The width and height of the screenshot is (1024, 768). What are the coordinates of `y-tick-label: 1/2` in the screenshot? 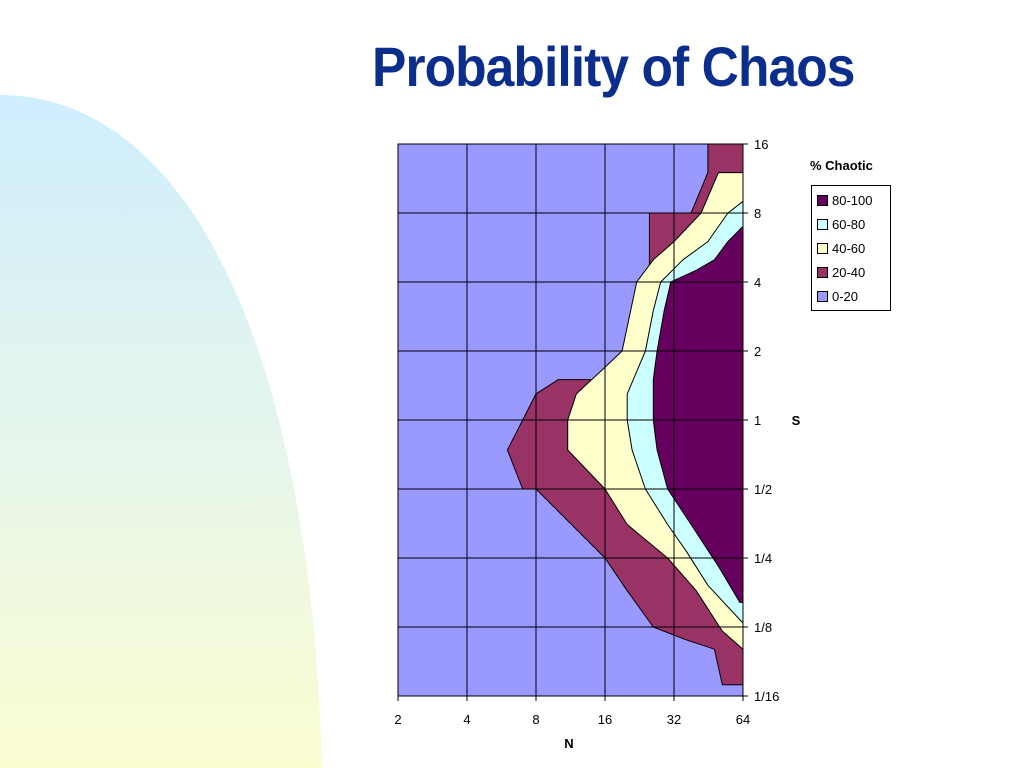 It's located at (763, 489).